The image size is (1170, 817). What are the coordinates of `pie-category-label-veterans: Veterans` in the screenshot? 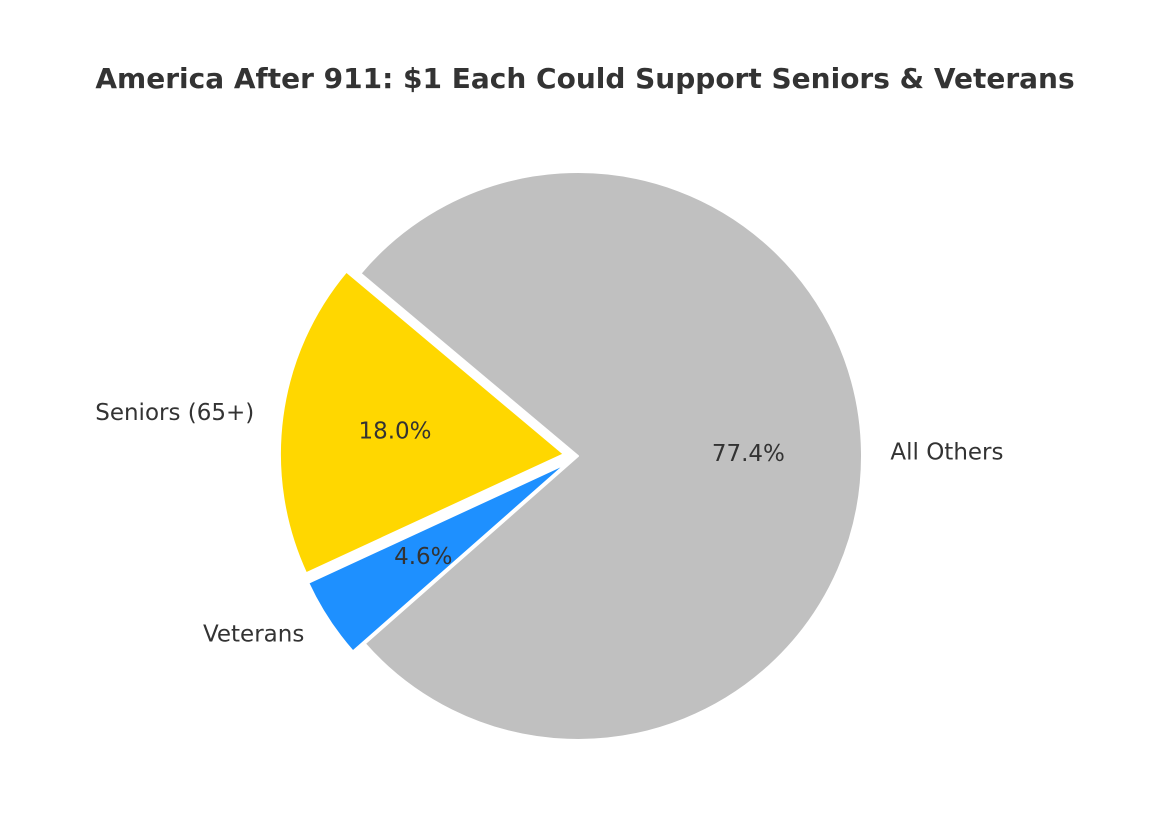 It's located at (253, 634).